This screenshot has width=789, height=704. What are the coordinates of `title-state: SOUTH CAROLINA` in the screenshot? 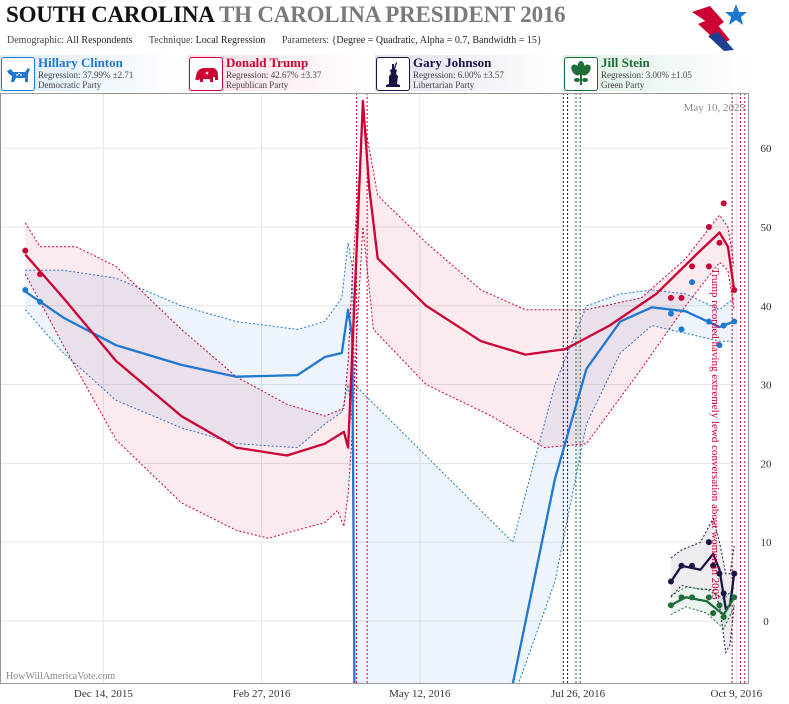 It's located at (110, 14).